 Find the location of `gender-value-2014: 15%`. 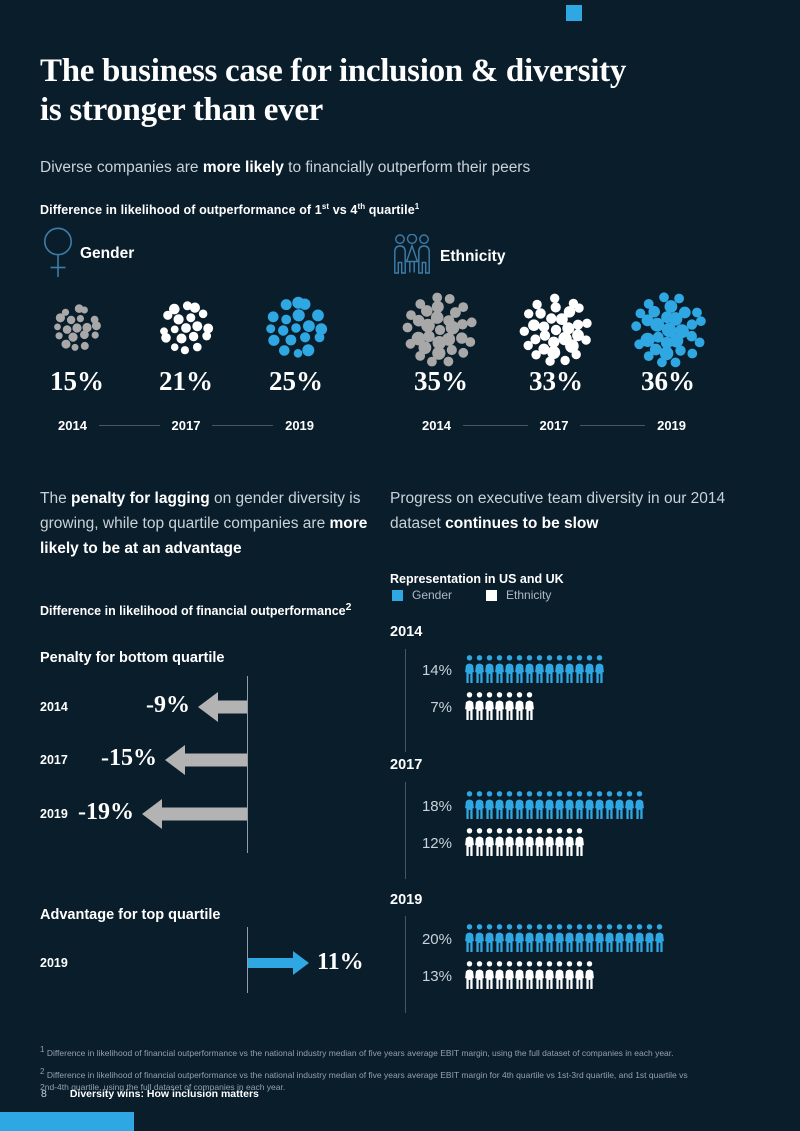

gender-value-2014: 15% is located at coordinates (77, 381).